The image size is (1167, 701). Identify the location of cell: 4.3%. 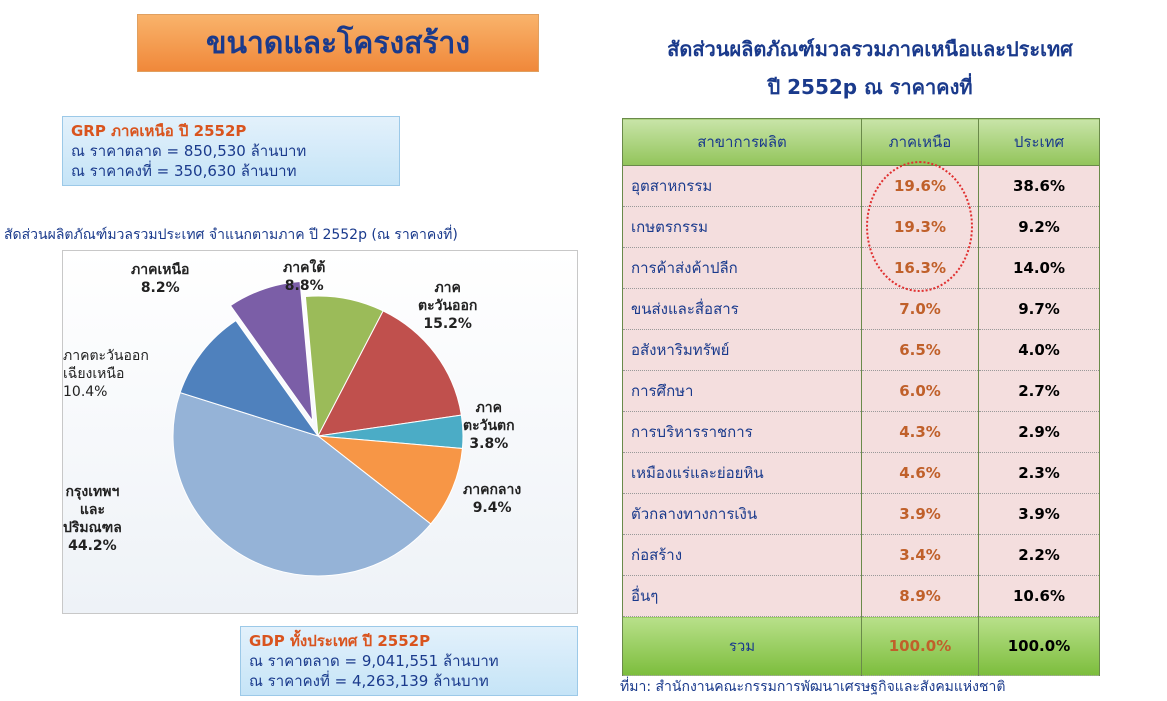
(920, 432).